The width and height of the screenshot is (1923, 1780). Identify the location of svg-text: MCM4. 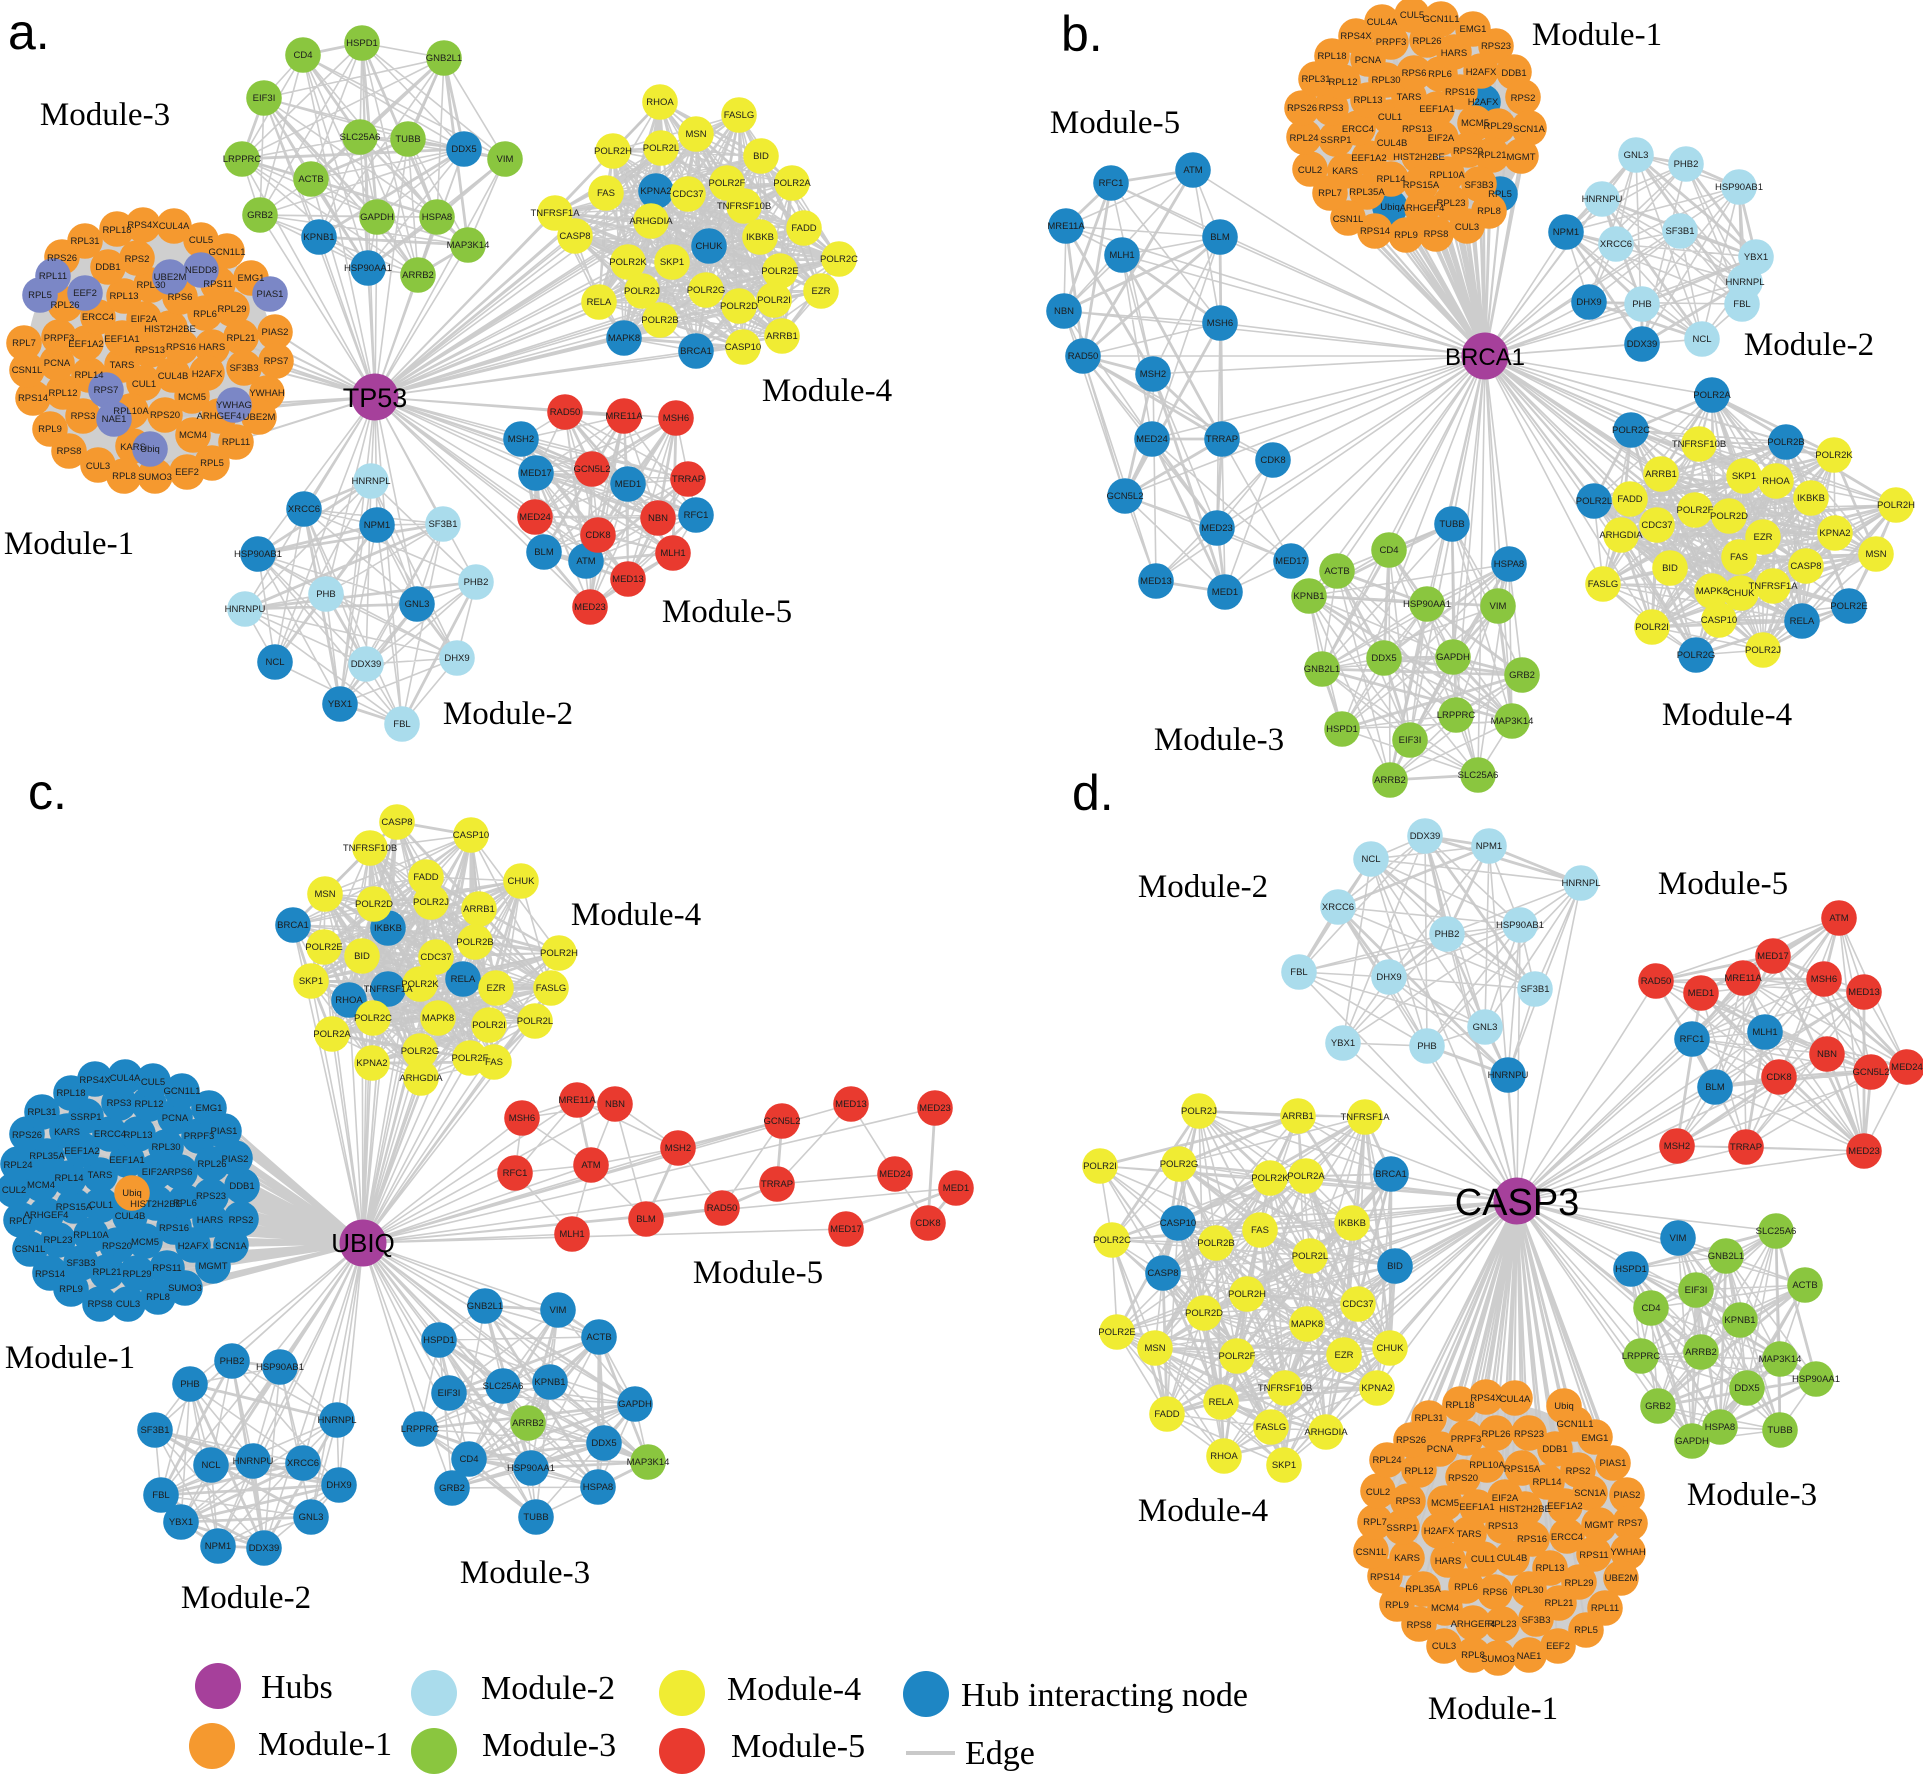
(1445, 1608).